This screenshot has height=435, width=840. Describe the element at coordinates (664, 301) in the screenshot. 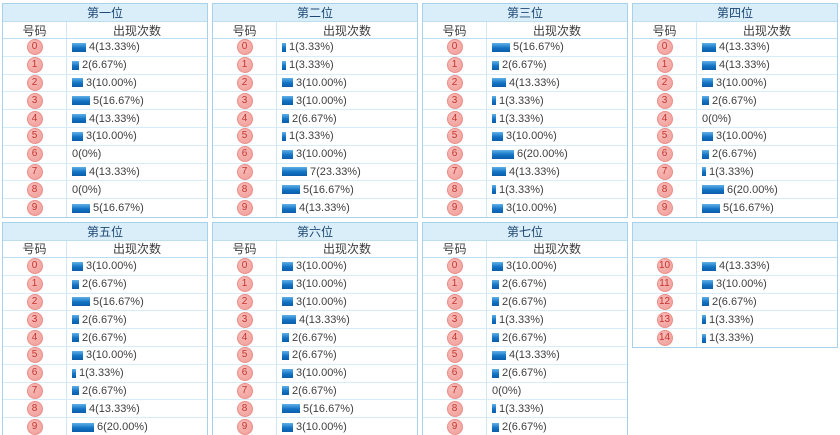

I see `number-badge: 12` at that location.